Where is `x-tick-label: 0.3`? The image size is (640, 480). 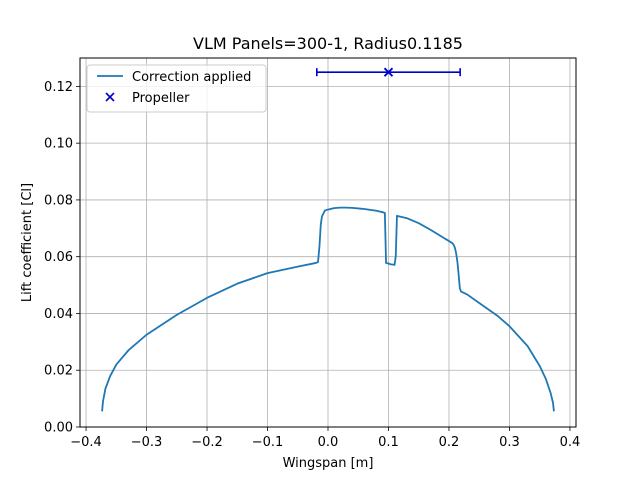
x-tick-label: 0.3 is located at coordinates (509, 442).